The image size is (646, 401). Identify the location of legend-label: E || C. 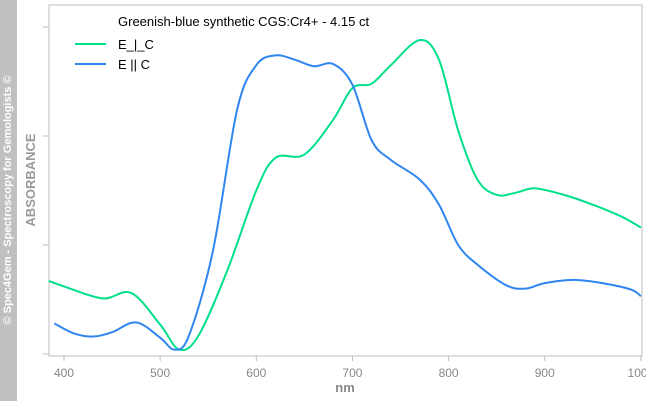
(134, 64).